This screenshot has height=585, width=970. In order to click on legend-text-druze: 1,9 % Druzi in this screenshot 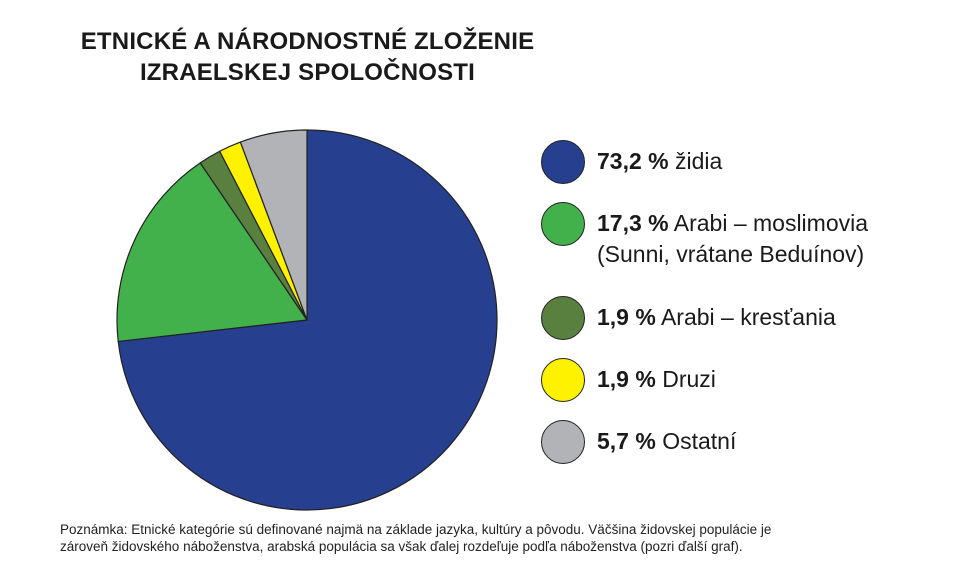, I will do `click(656, 376)`.